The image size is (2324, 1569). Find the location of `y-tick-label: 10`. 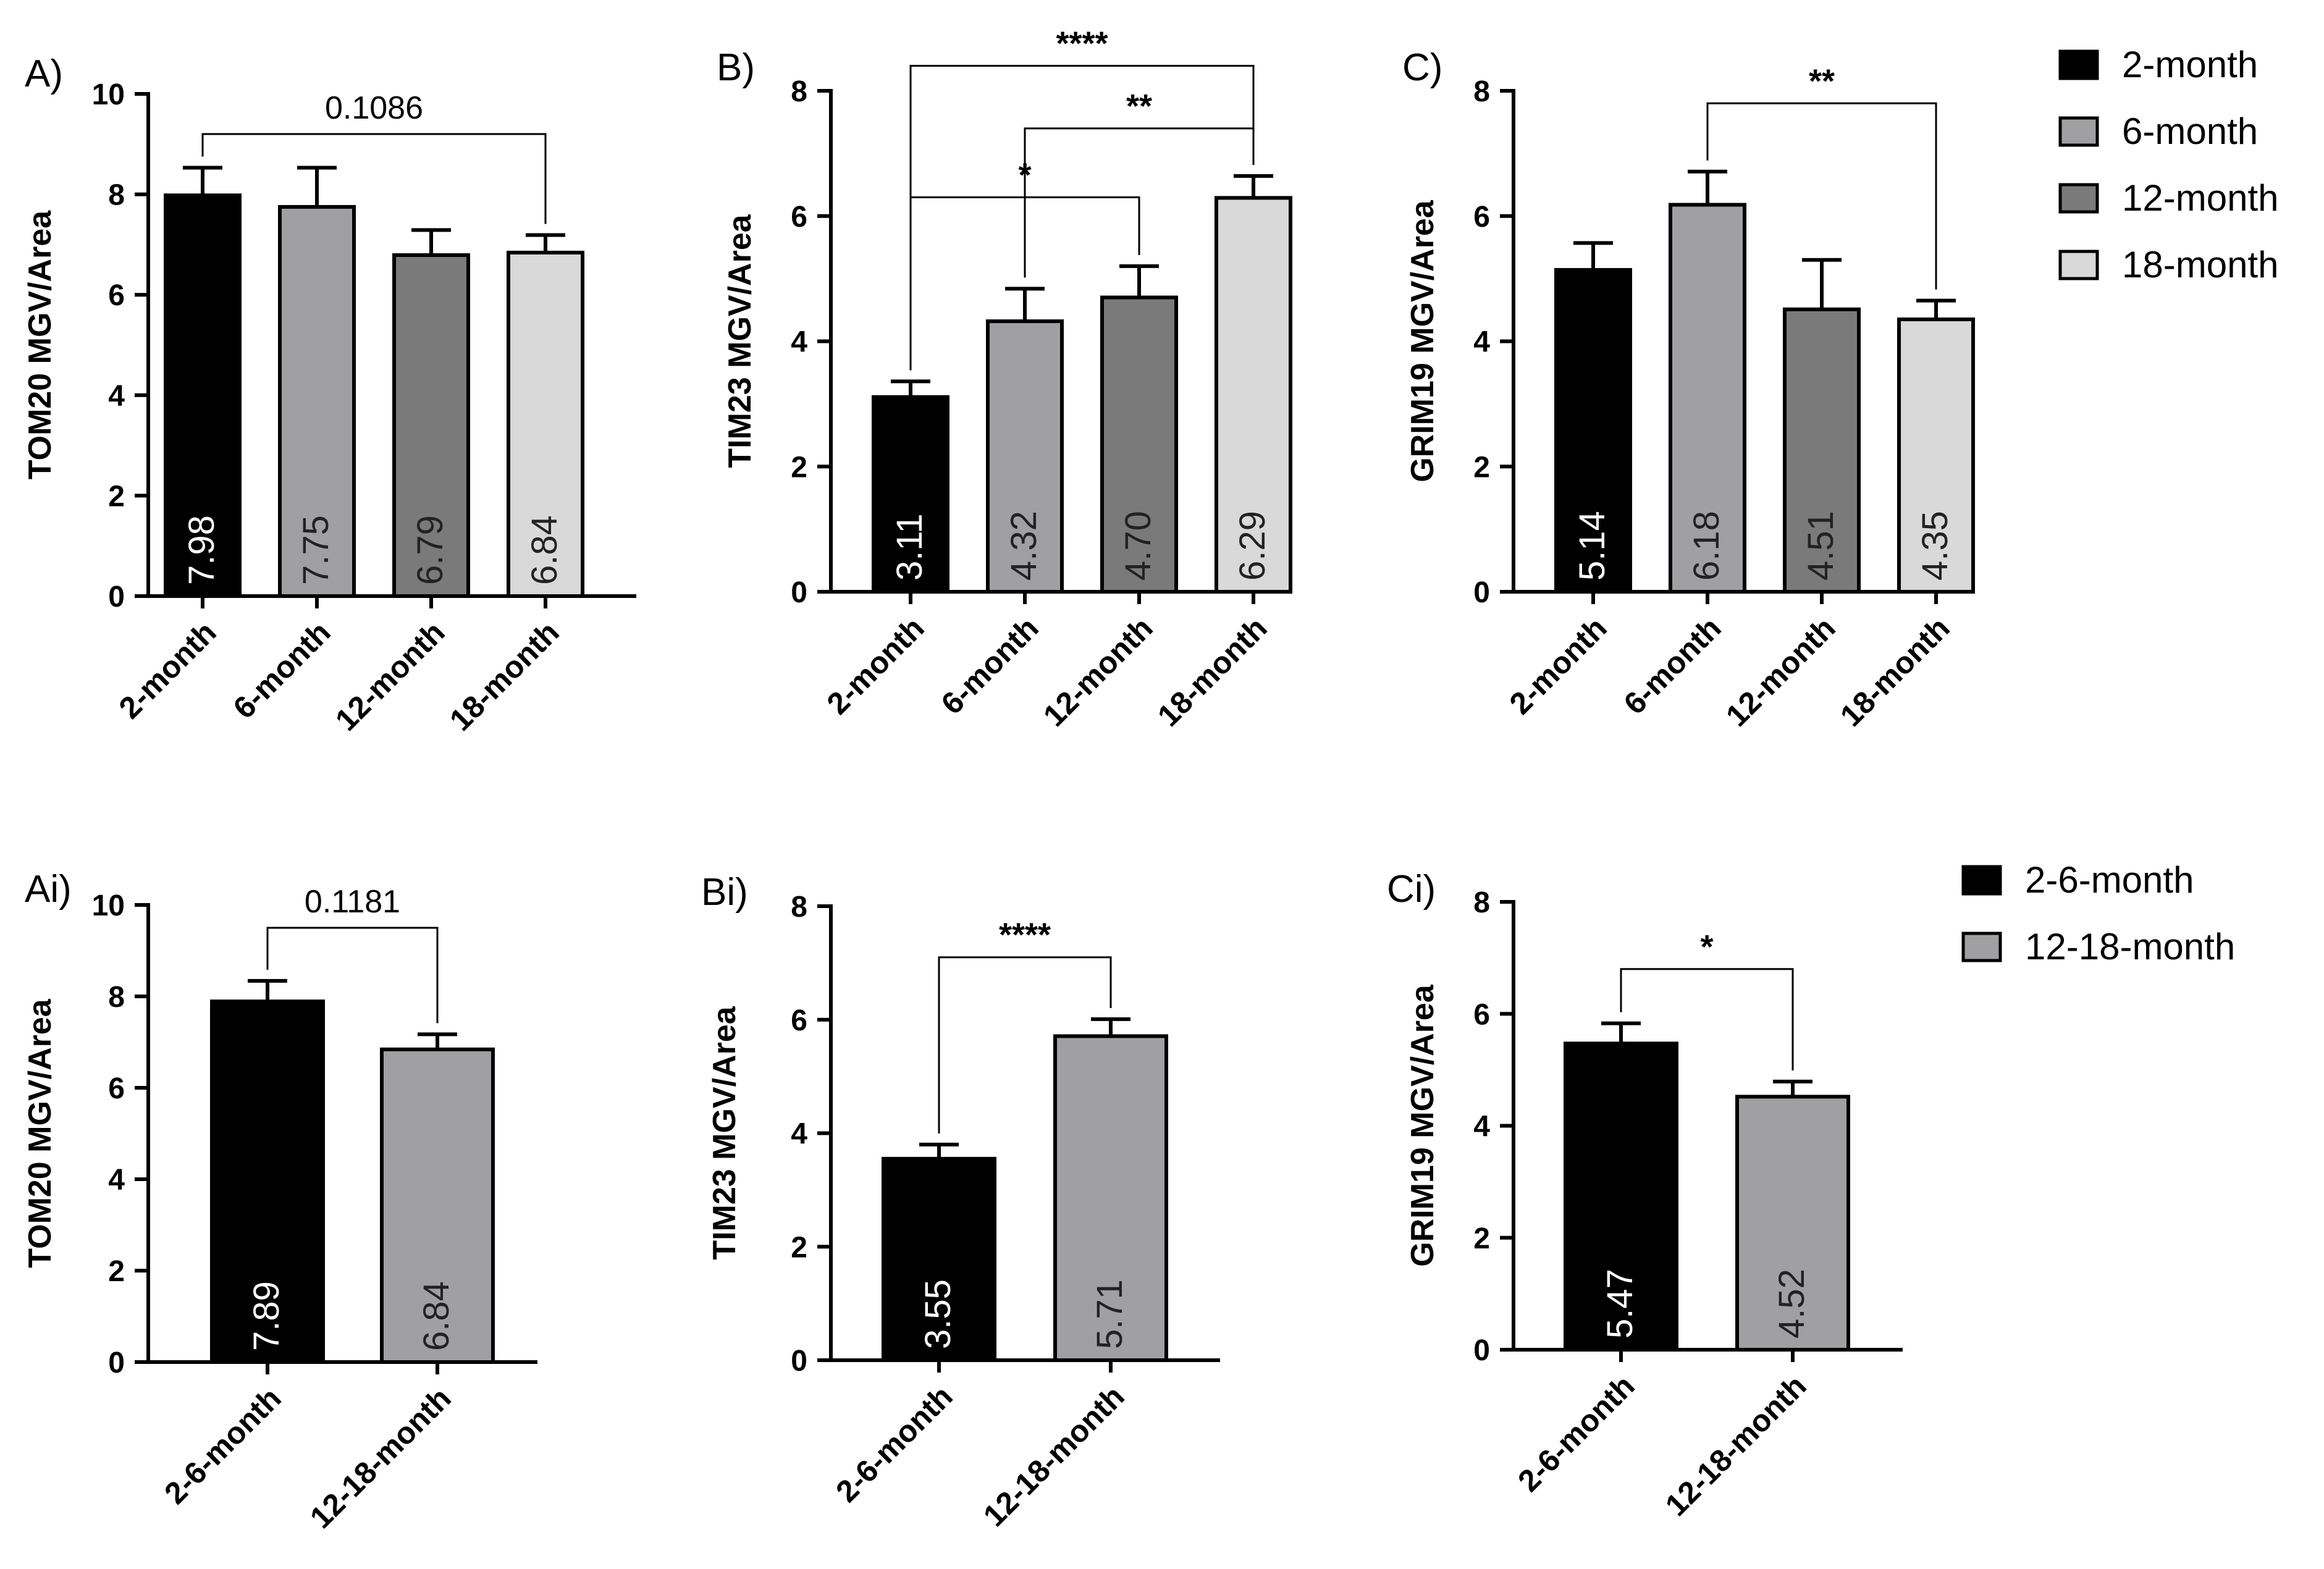

y-tick-label: 10 is located at coordinates (108, 906).